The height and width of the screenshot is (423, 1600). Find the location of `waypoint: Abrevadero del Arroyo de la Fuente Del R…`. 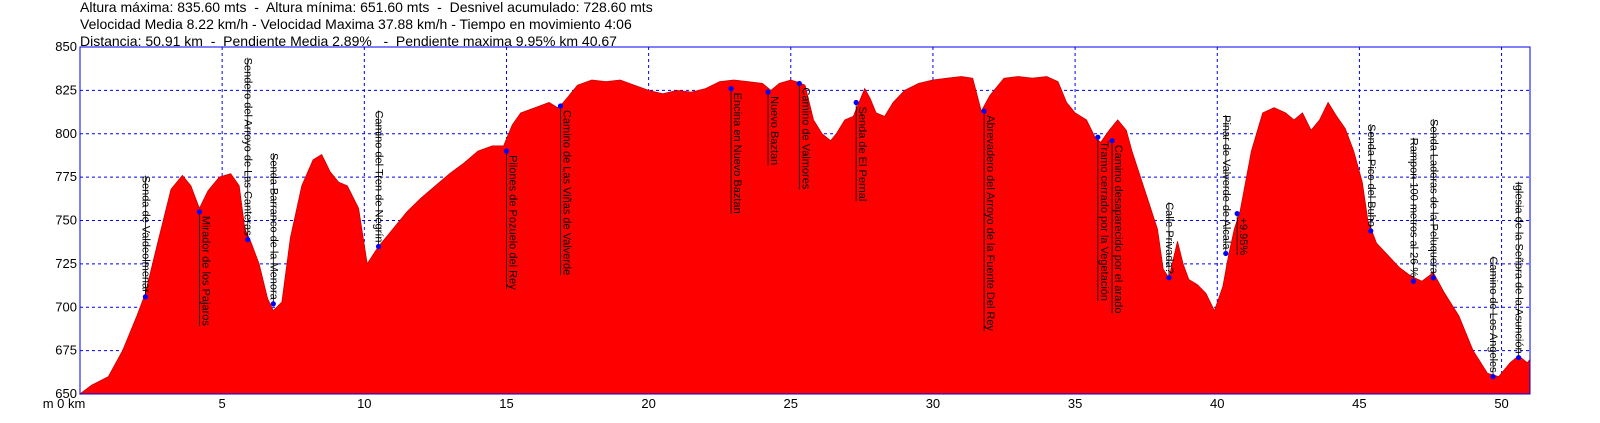

waypoint: Abrevadero del Arroyo de la Fuente Del R… is located at coordinates (988, 220).